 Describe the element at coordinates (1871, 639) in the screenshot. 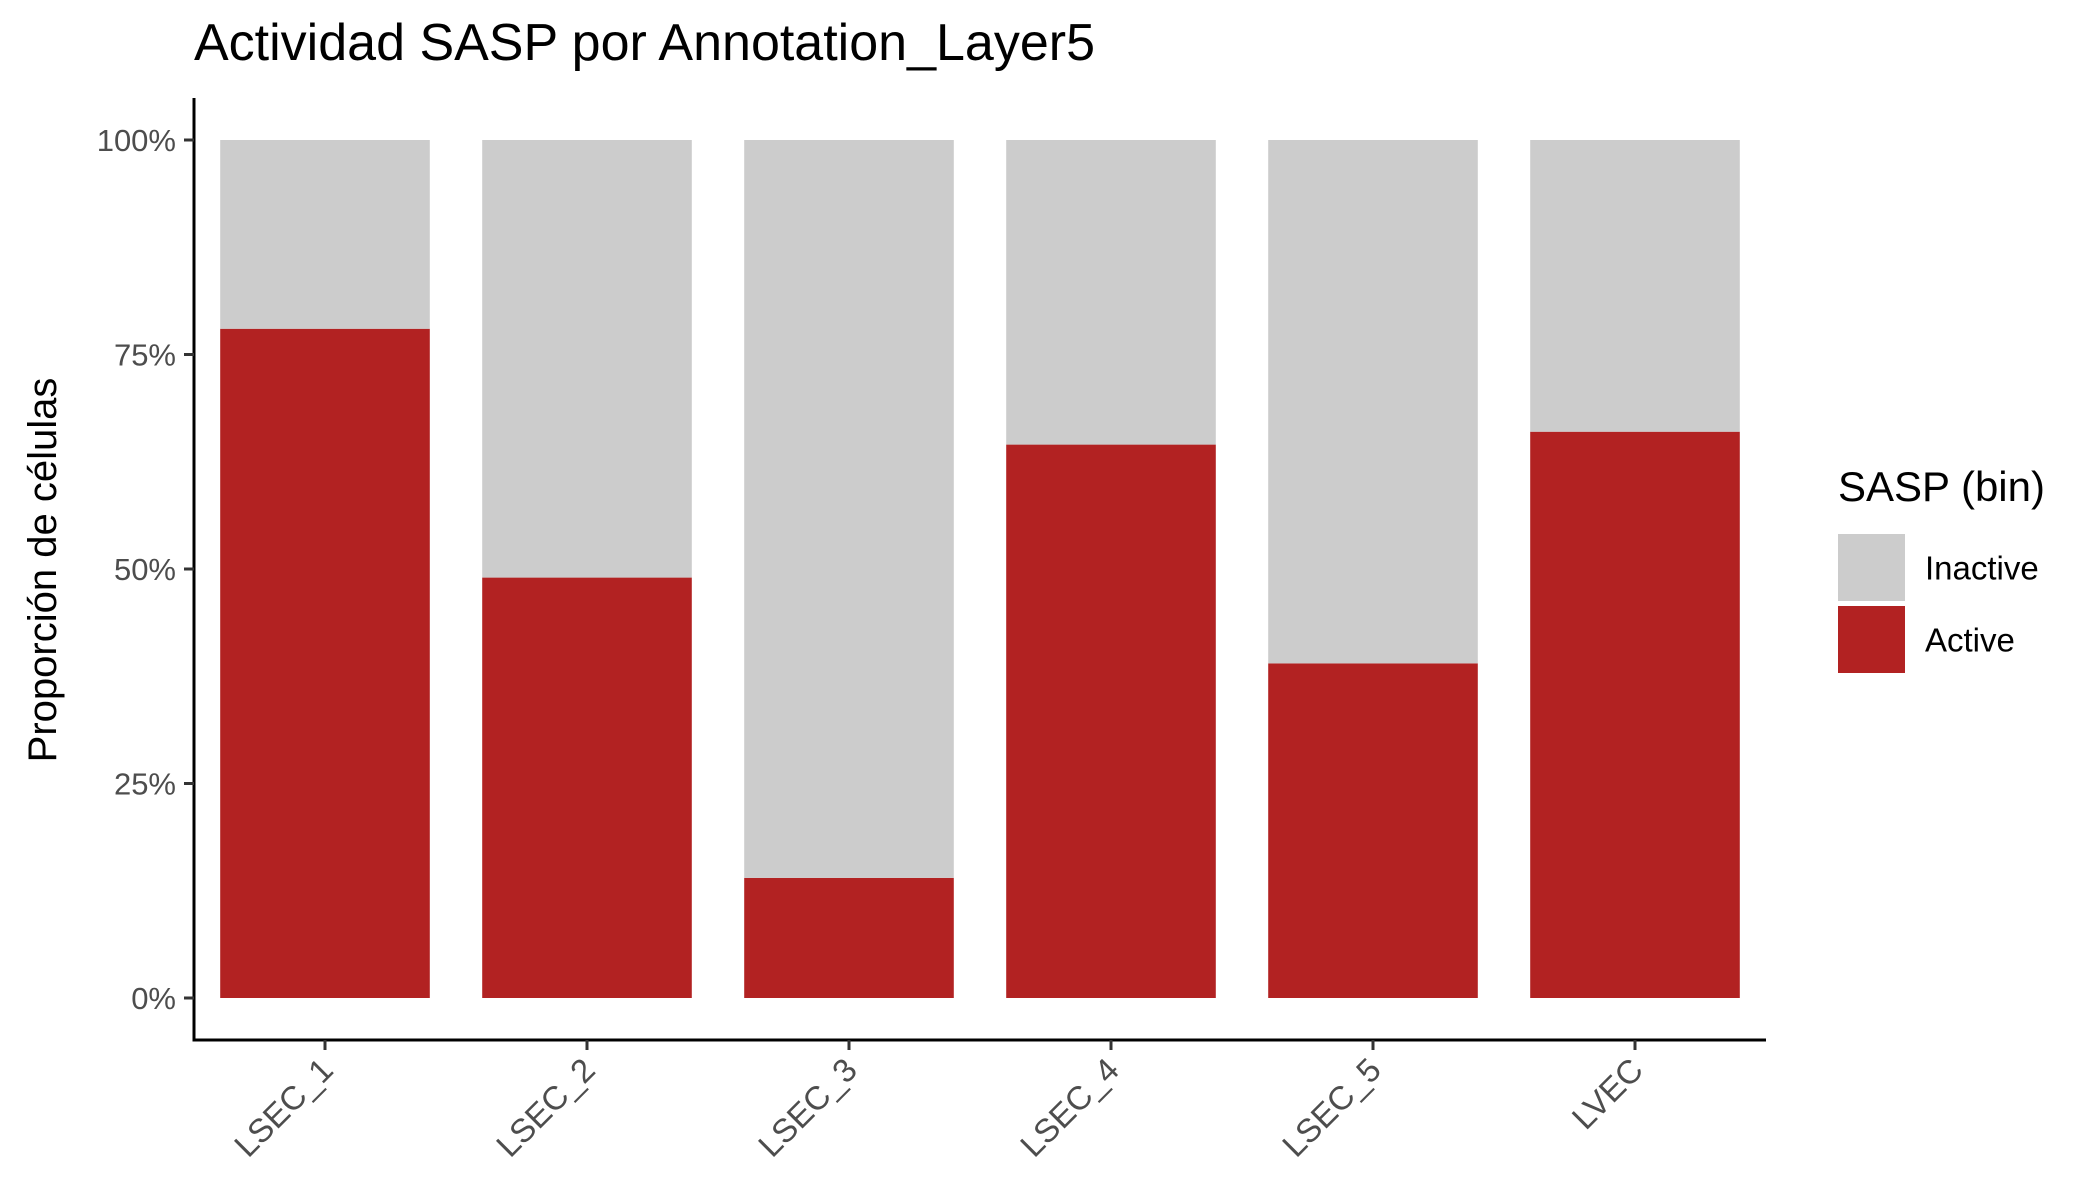

I see `legend-key-active` at that location.